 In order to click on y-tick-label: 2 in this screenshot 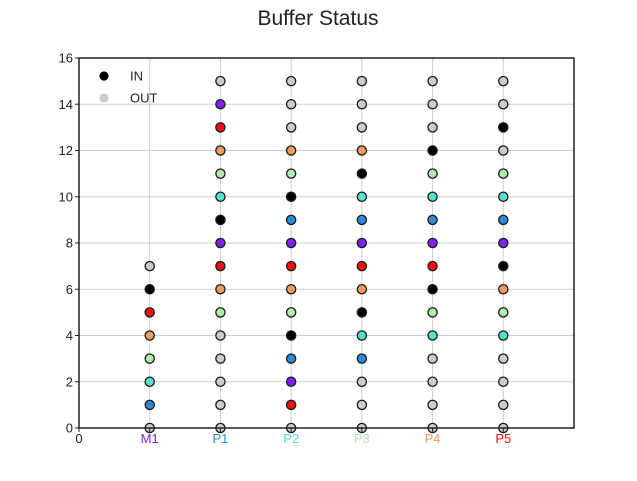, I will do `click(69, 381)`.